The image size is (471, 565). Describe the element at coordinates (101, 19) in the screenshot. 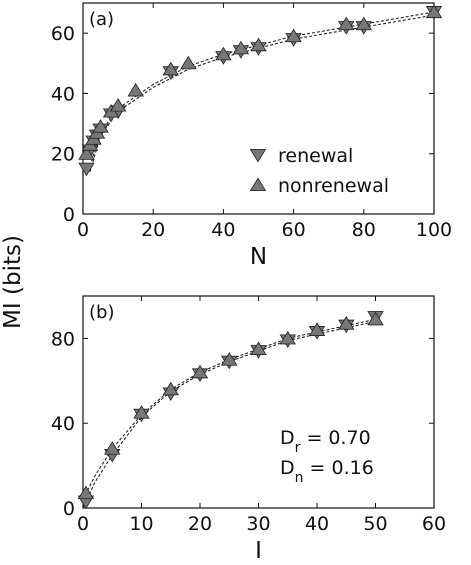

I see `panel-label: (a)` at that location.